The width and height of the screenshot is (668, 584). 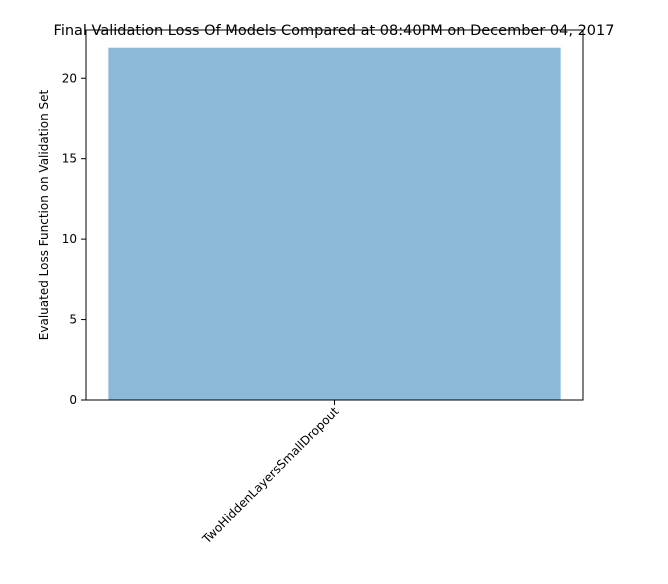 What do you see at coordinates (69, 159) in the screenshot?
I see `y-tick-label: 15` at bounding box center [69, 159].